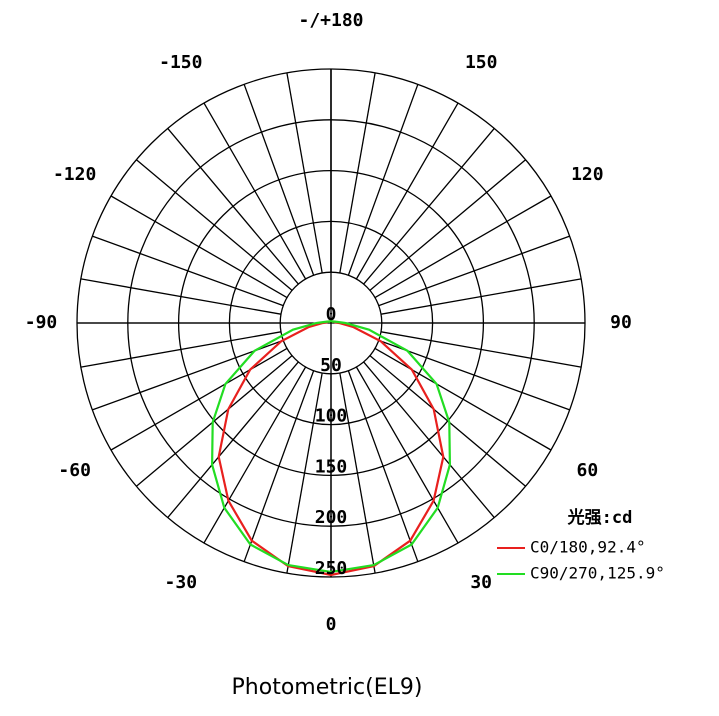 Image resolution: width=719 pixels, height=716 pixels. I want to click on legend-label: C90/270,125.9°, so click(597, 573).